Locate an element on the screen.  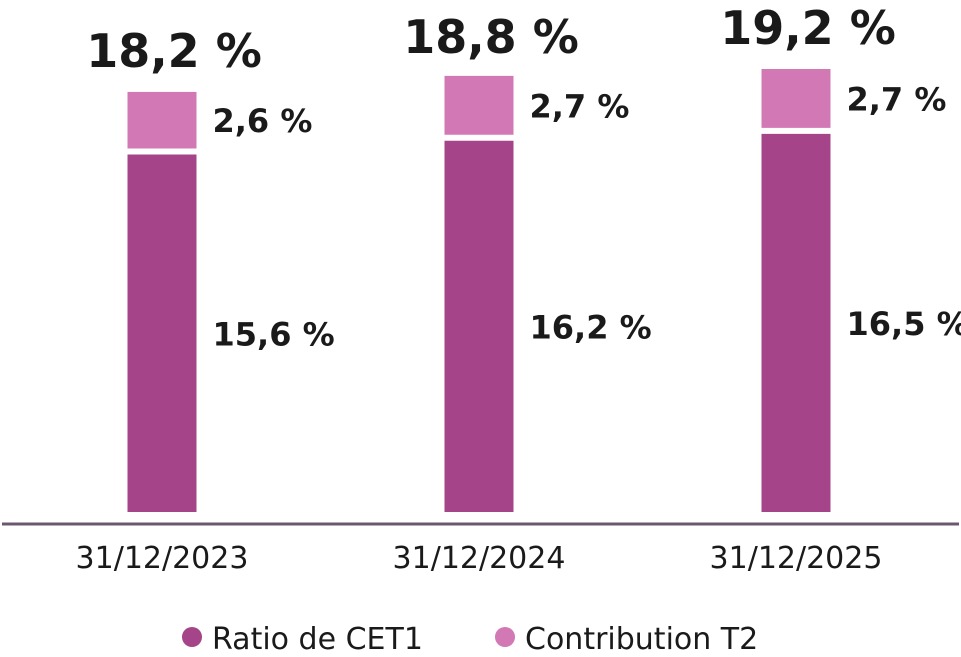
legend-label-t2: Contribution T2 is located at coordinates (641, 639).